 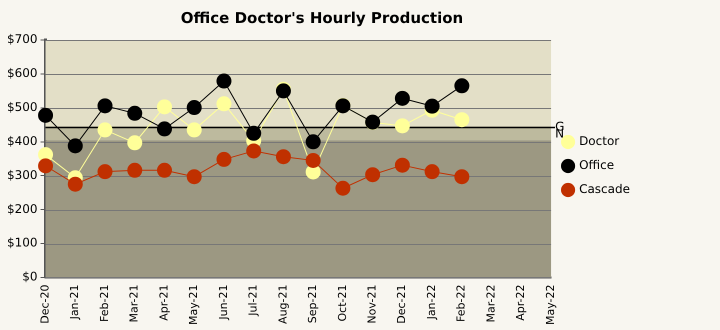 I want to click on x-tick-label: Dec-21, so click(x=401, y=304).